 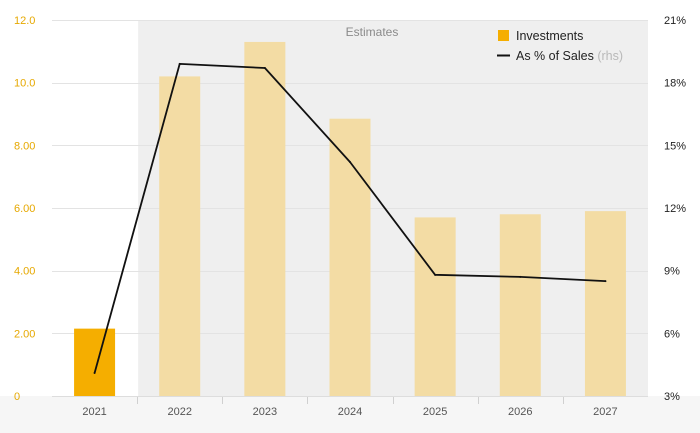 What do you see at coordinates (672, 272) in the screenshot?
I see `right-tick-label: 9%` at bounding box center [672, 272].